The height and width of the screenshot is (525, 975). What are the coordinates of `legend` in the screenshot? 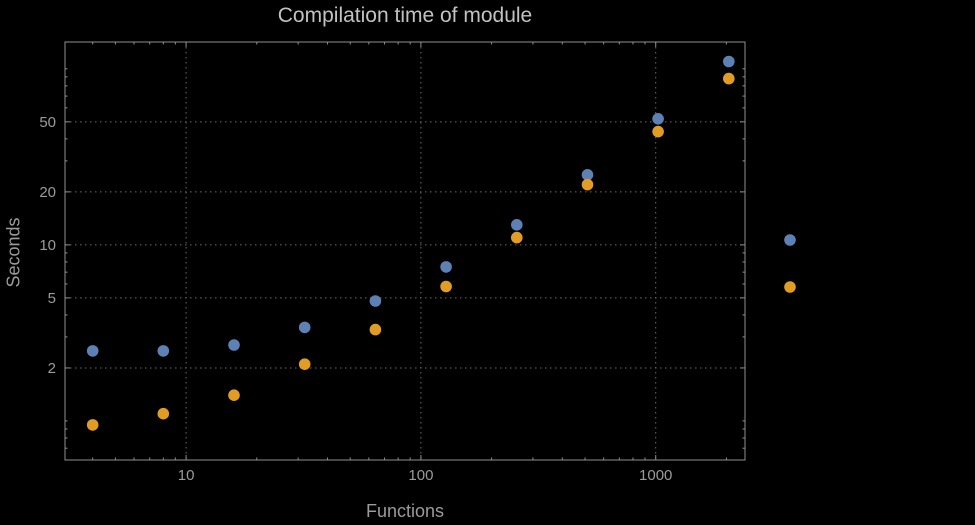 It's located at (790, 263).